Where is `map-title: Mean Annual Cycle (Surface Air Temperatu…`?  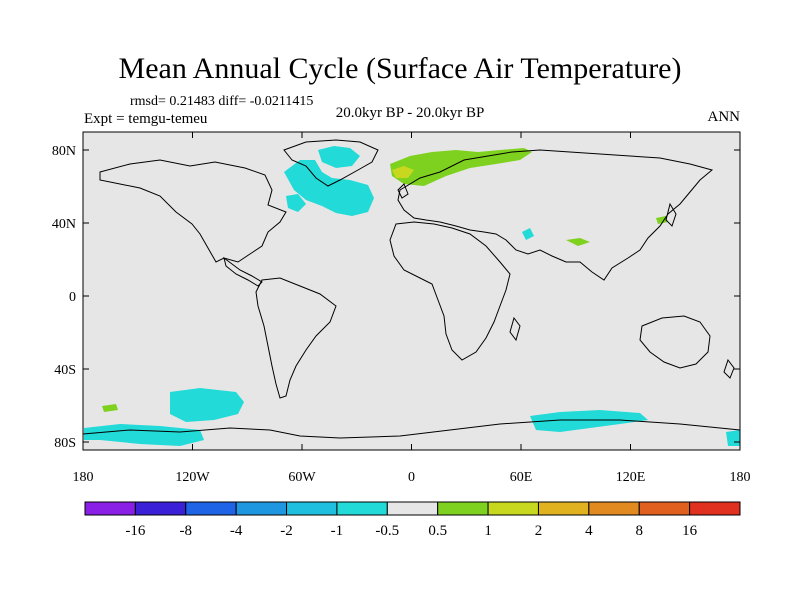 map-title: Mean Annual Cycle (Surface Air Temperatu… is located at coordinates (400, 68).